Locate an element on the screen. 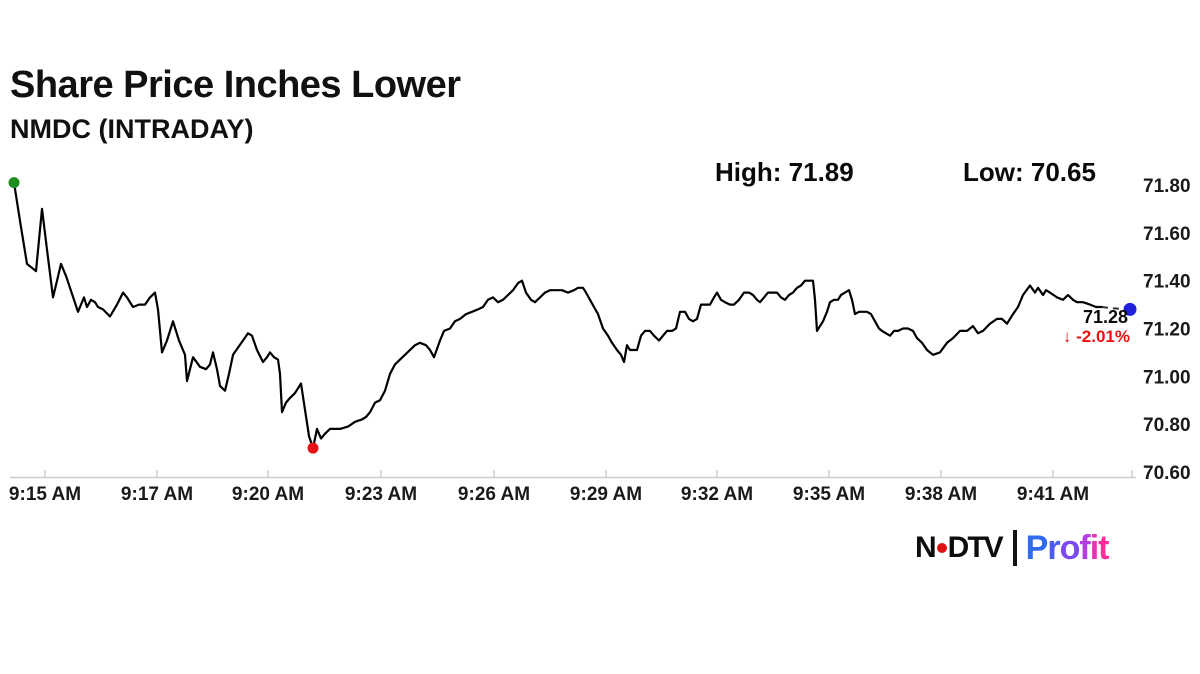  profit-letter: i is located at coordinates (1094, 548).